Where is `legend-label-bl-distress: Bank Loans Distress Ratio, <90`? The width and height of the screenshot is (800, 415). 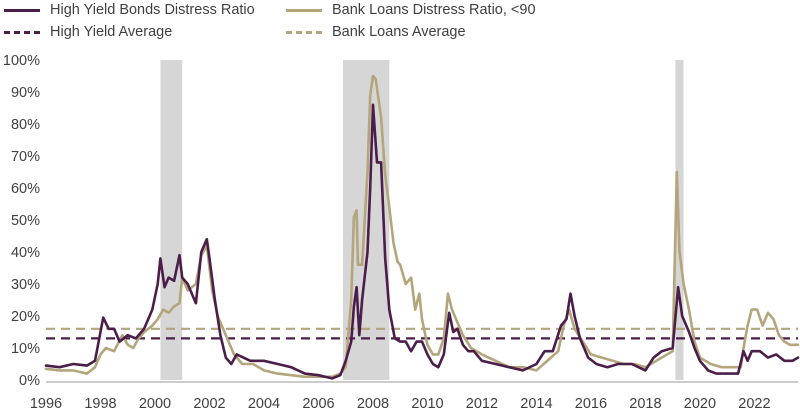
legend-label-bl-distress: Bank Loans Distress Ratio, <90 is located at coordinates (434, 10).